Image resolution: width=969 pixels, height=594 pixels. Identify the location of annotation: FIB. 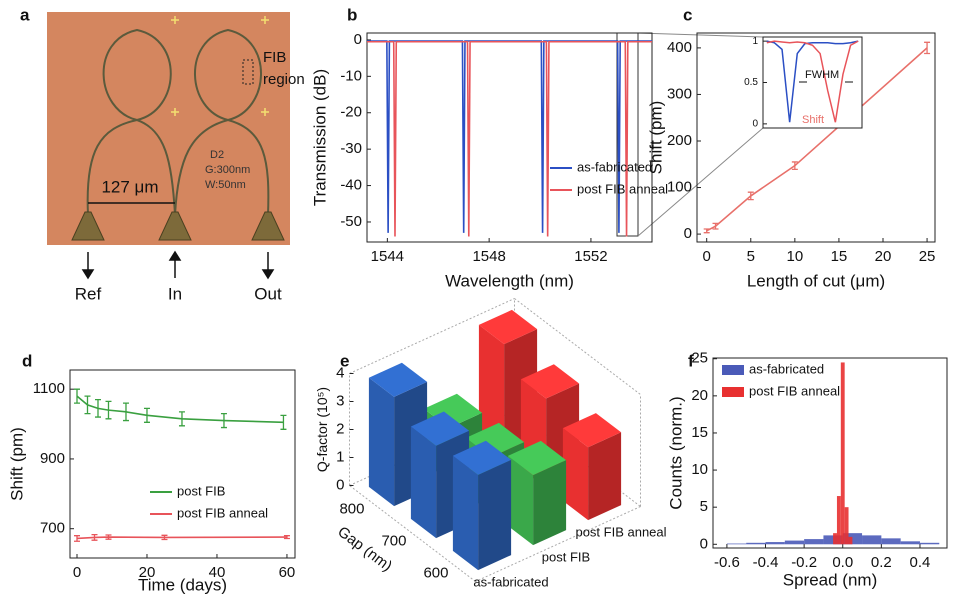
(274, 57).